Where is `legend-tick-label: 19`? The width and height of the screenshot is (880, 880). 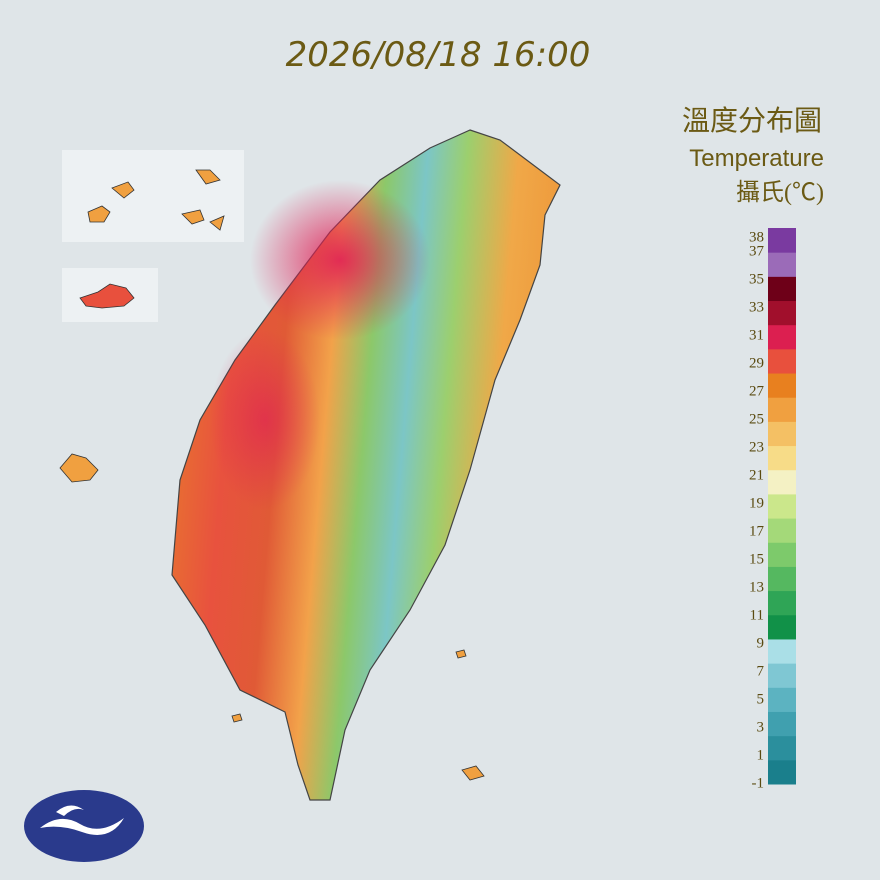 legend-tick-label: 19 is located at coordinates (756, 503).